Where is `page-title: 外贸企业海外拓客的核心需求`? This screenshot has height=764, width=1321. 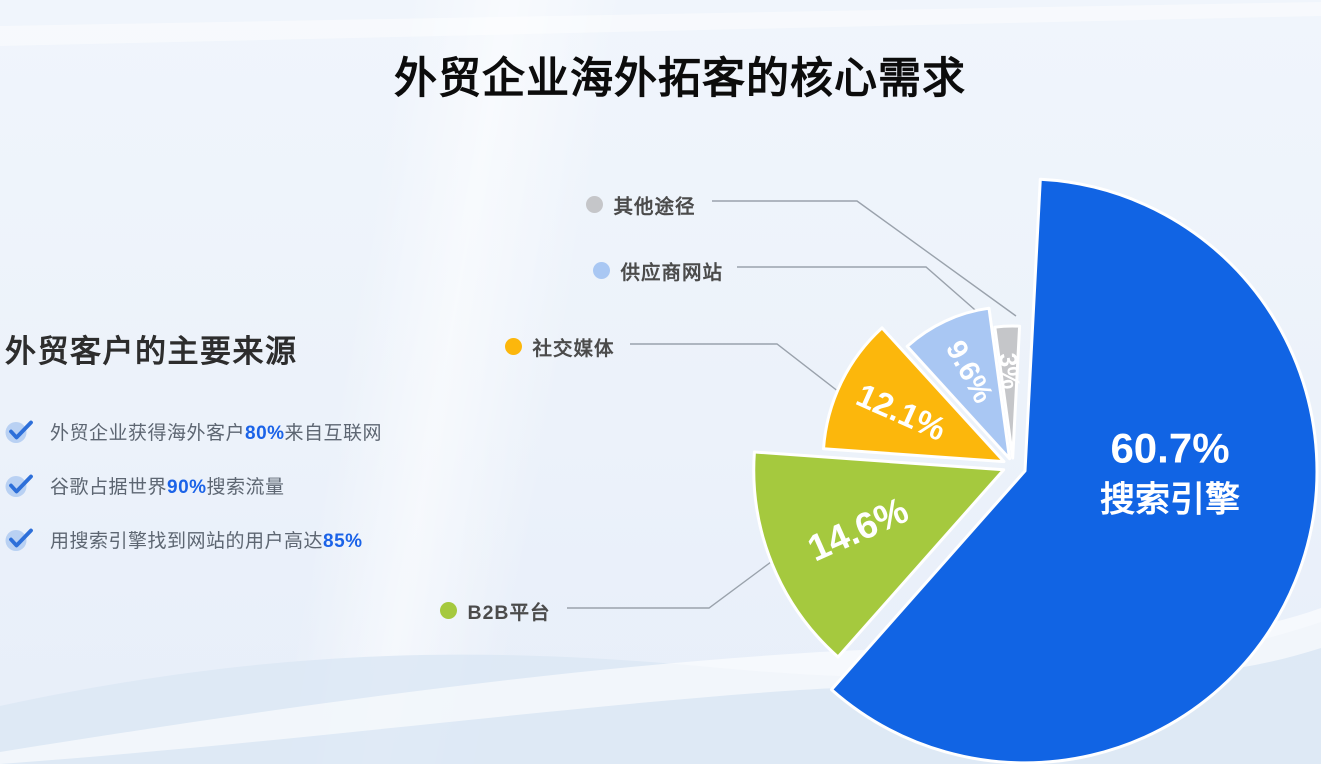 page-title: 外贸企业海外拓客的核心需求 is located at coordinates (680, 79).